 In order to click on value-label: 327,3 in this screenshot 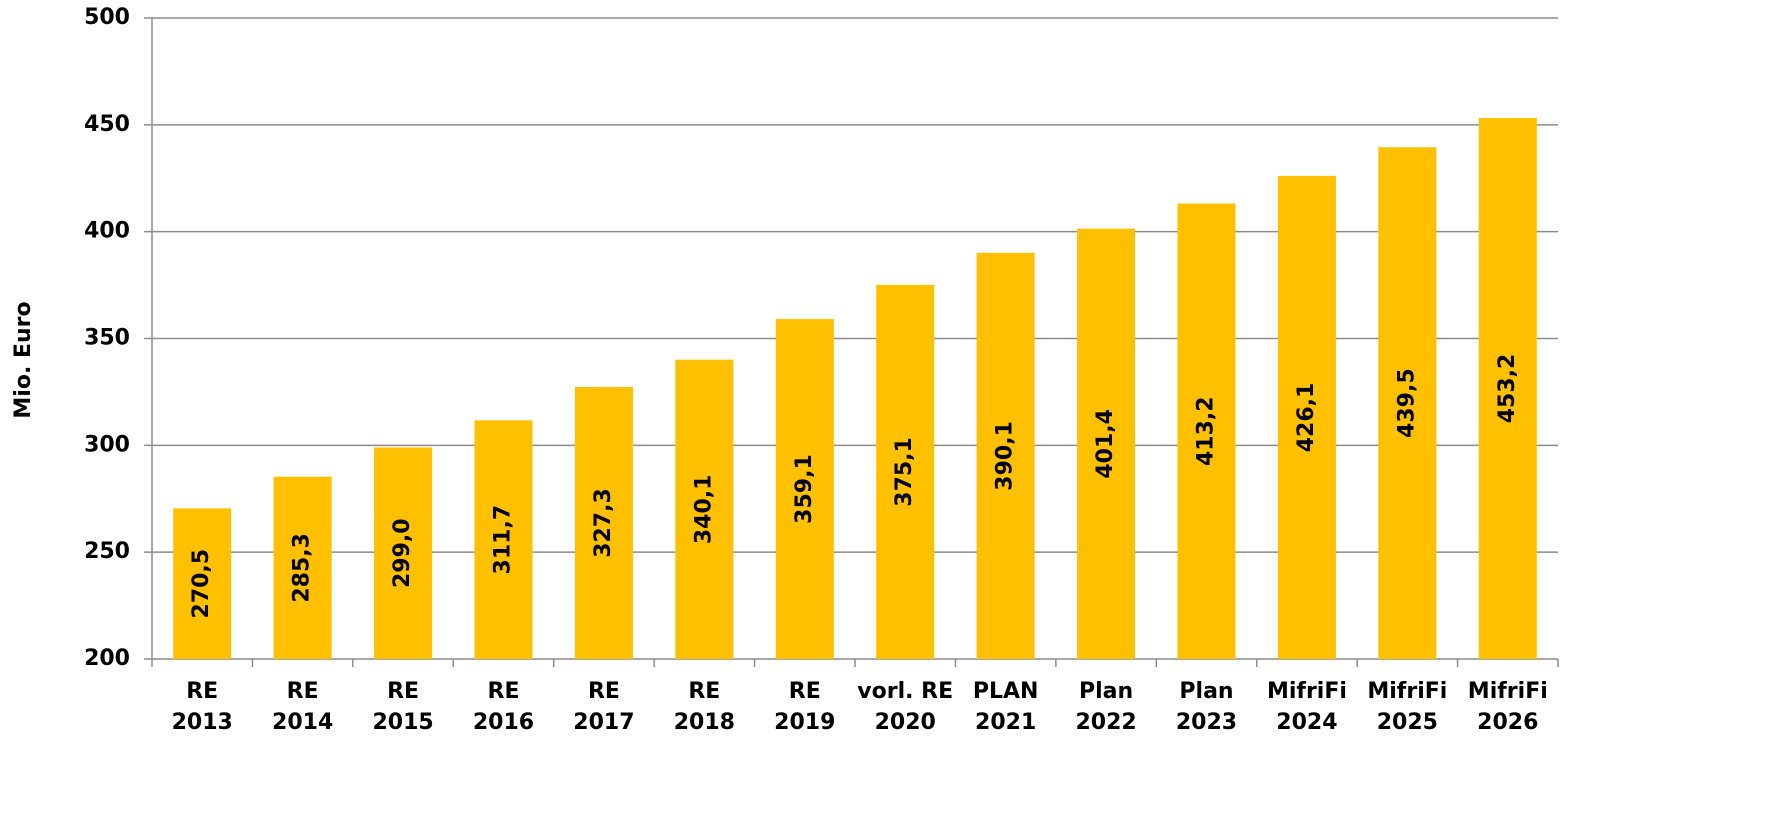, I will do `click(603, 523)`.